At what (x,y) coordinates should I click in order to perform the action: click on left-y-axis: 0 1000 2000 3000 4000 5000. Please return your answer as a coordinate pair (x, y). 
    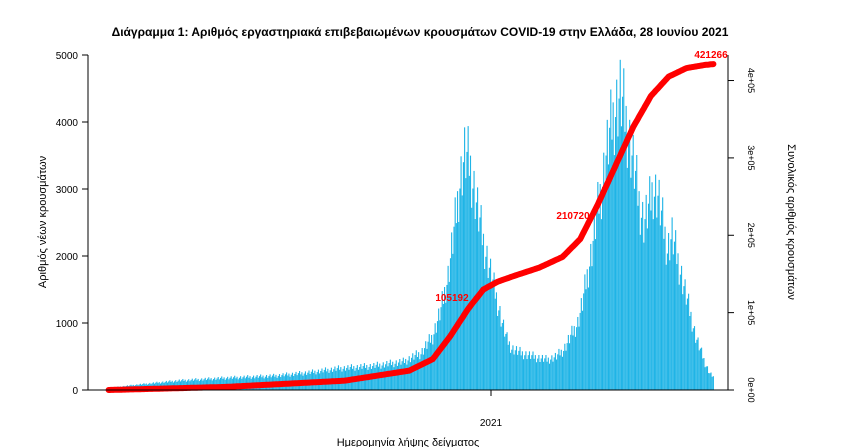
    Looking at the image, I should click on (72, 224).